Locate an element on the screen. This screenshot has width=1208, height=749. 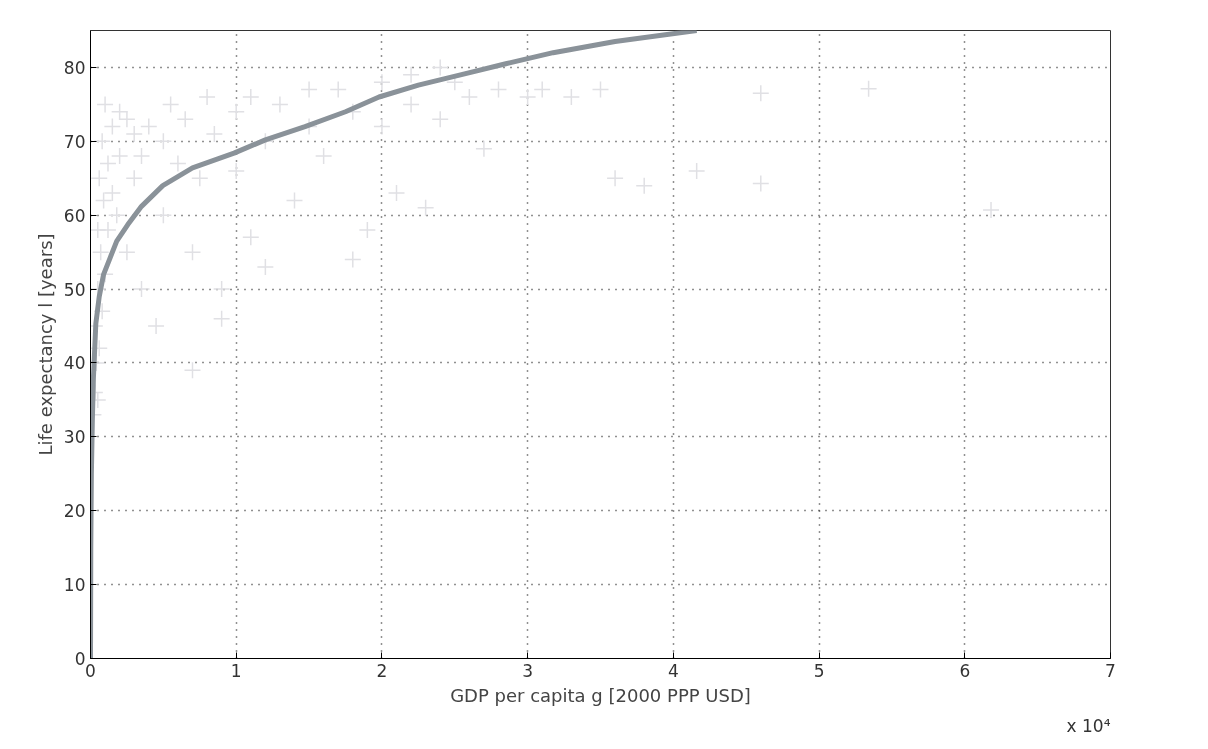
y-tick-label: 30 is located at coordinates (74, 437).